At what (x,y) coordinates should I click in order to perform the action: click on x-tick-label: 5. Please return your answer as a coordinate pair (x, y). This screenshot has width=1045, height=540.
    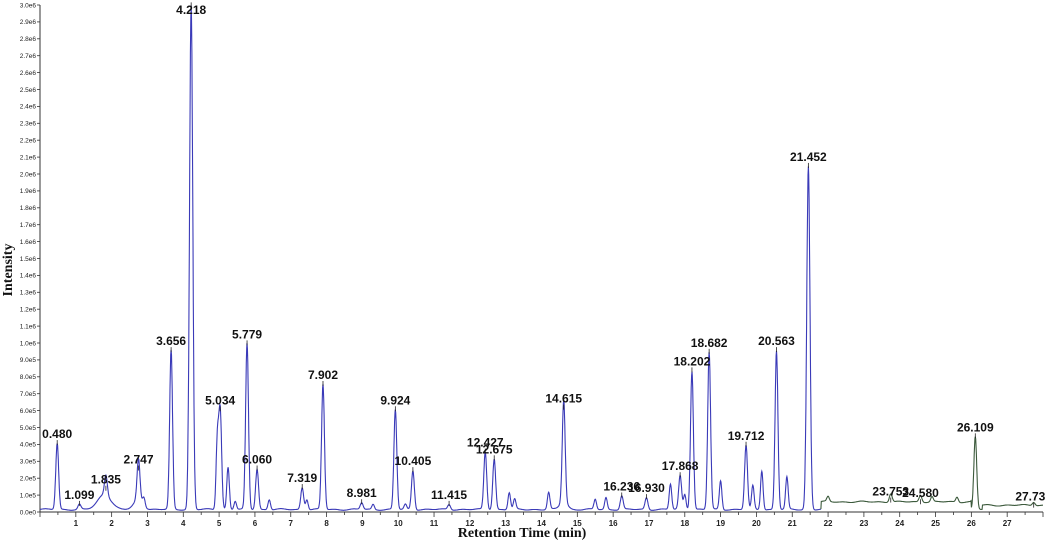
    Looking at the image, I should click on (219, 523).